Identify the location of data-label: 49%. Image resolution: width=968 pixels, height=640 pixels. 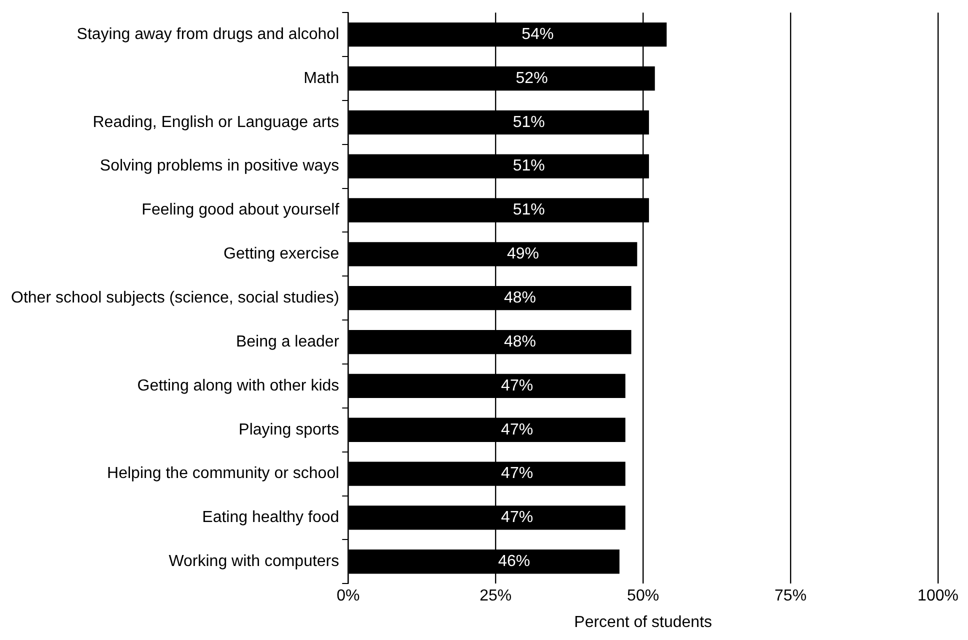
(522, 254).